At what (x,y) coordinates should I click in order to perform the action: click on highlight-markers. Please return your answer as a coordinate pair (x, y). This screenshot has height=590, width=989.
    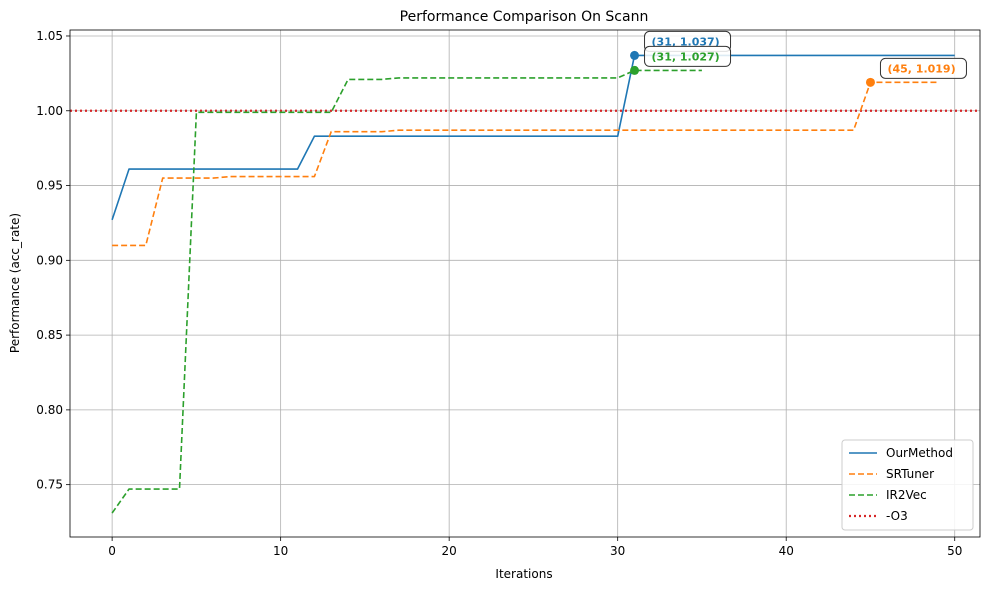
    Looking at the image, I should click on (752, 68).